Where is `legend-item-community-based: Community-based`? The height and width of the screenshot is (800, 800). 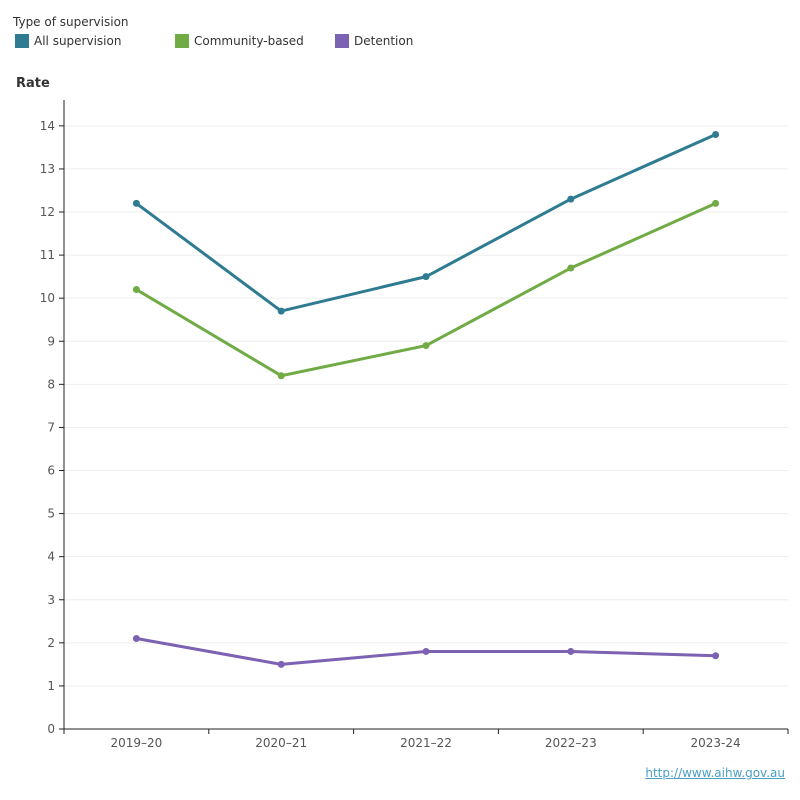
legend-item-community-based: Community-based is located at coordinates (239, 41).